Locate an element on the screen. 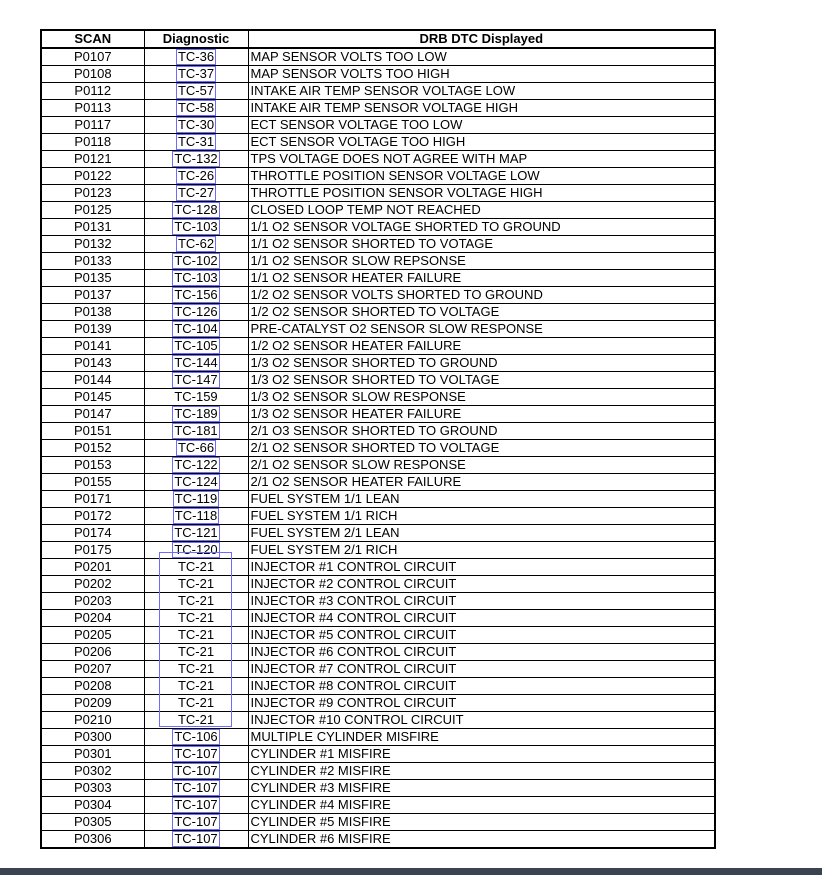 This screenshot has height=875, width=822. diagnostic-link: TC-66 is located at coordinates (196, 448).